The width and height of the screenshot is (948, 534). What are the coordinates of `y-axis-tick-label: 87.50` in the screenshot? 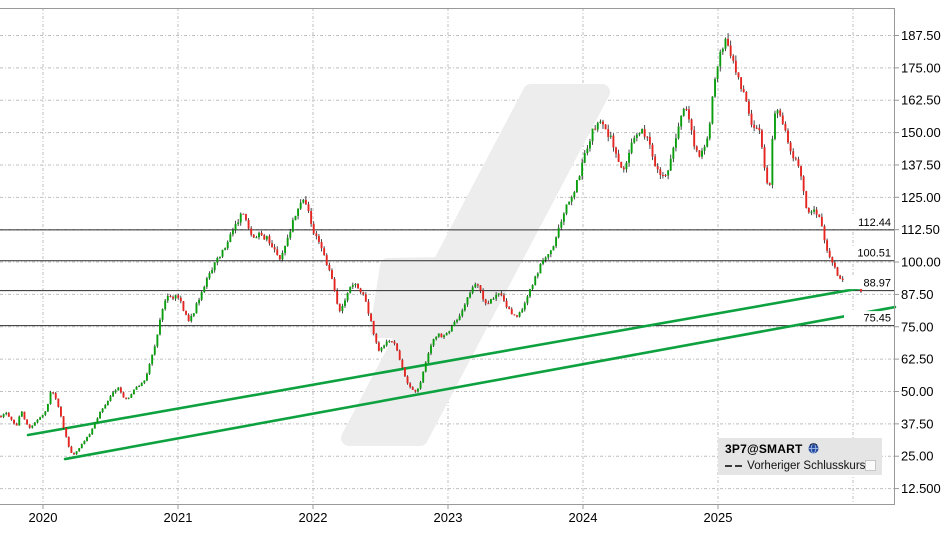 It's located at (917, 294).